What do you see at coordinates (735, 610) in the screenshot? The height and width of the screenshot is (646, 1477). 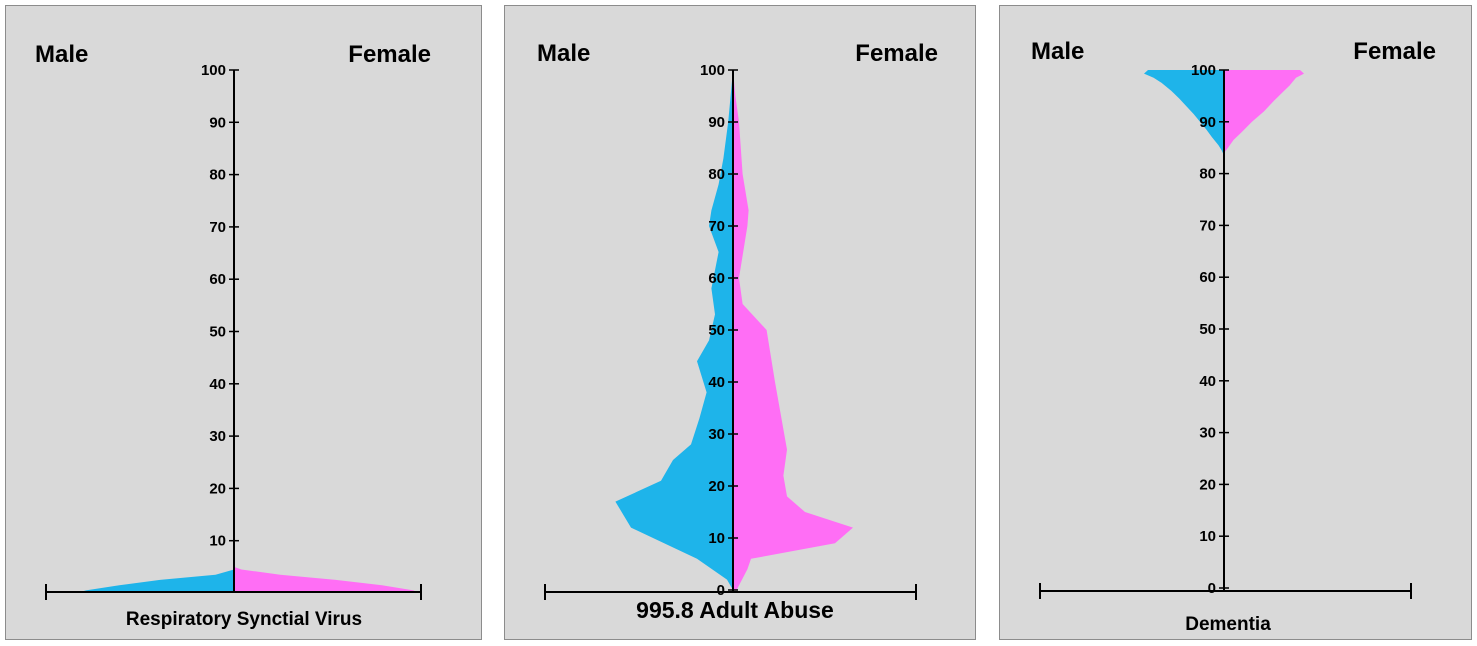 I see `chart-title: 995.8 Adult Abuse` at bounding box center [735, 610].